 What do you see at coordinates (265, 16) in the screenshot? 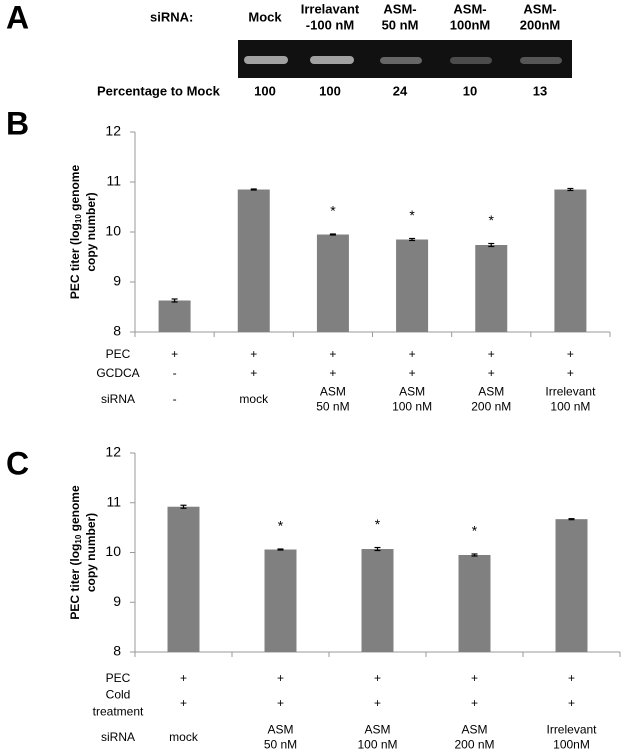
I see `lane-label: Mock` at bounding box center [265, 16].